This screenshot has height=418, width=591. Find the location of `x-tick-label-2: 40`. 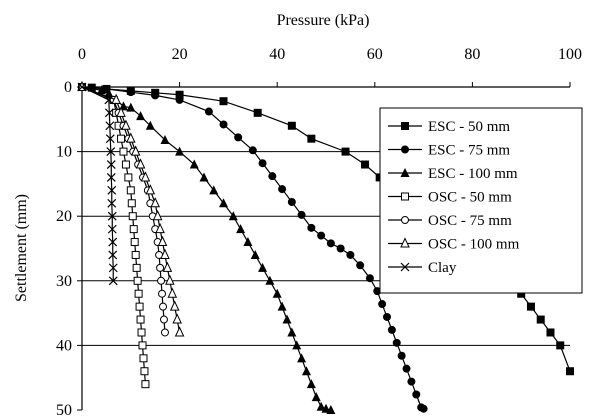

x-tick-label-2: 40 is located at coordinates (277, 54).